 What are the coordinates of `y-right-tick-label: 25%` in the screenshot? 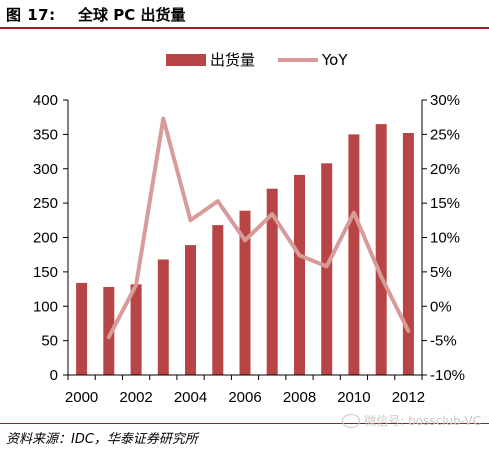 It's located at (445, 134).